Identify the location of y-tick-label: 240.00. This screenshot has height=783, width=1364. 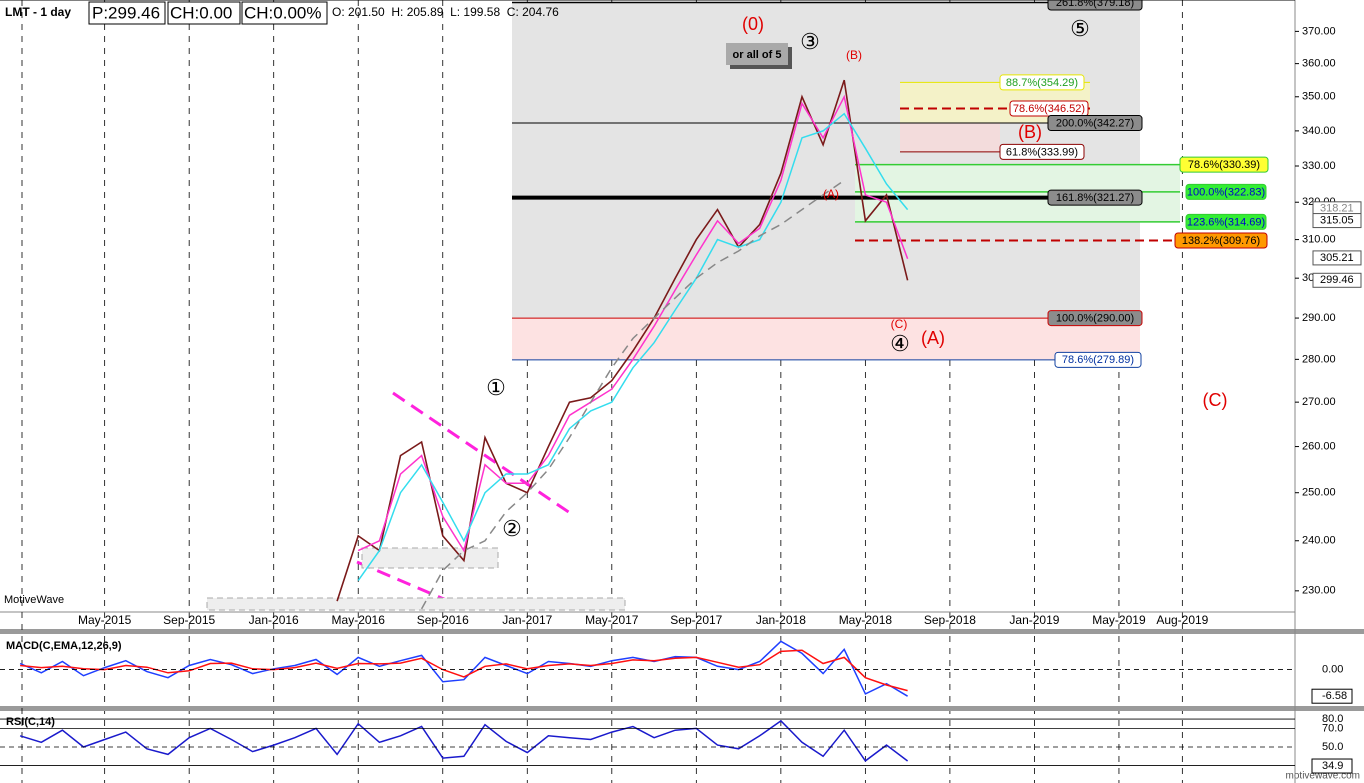
(1319, 541).